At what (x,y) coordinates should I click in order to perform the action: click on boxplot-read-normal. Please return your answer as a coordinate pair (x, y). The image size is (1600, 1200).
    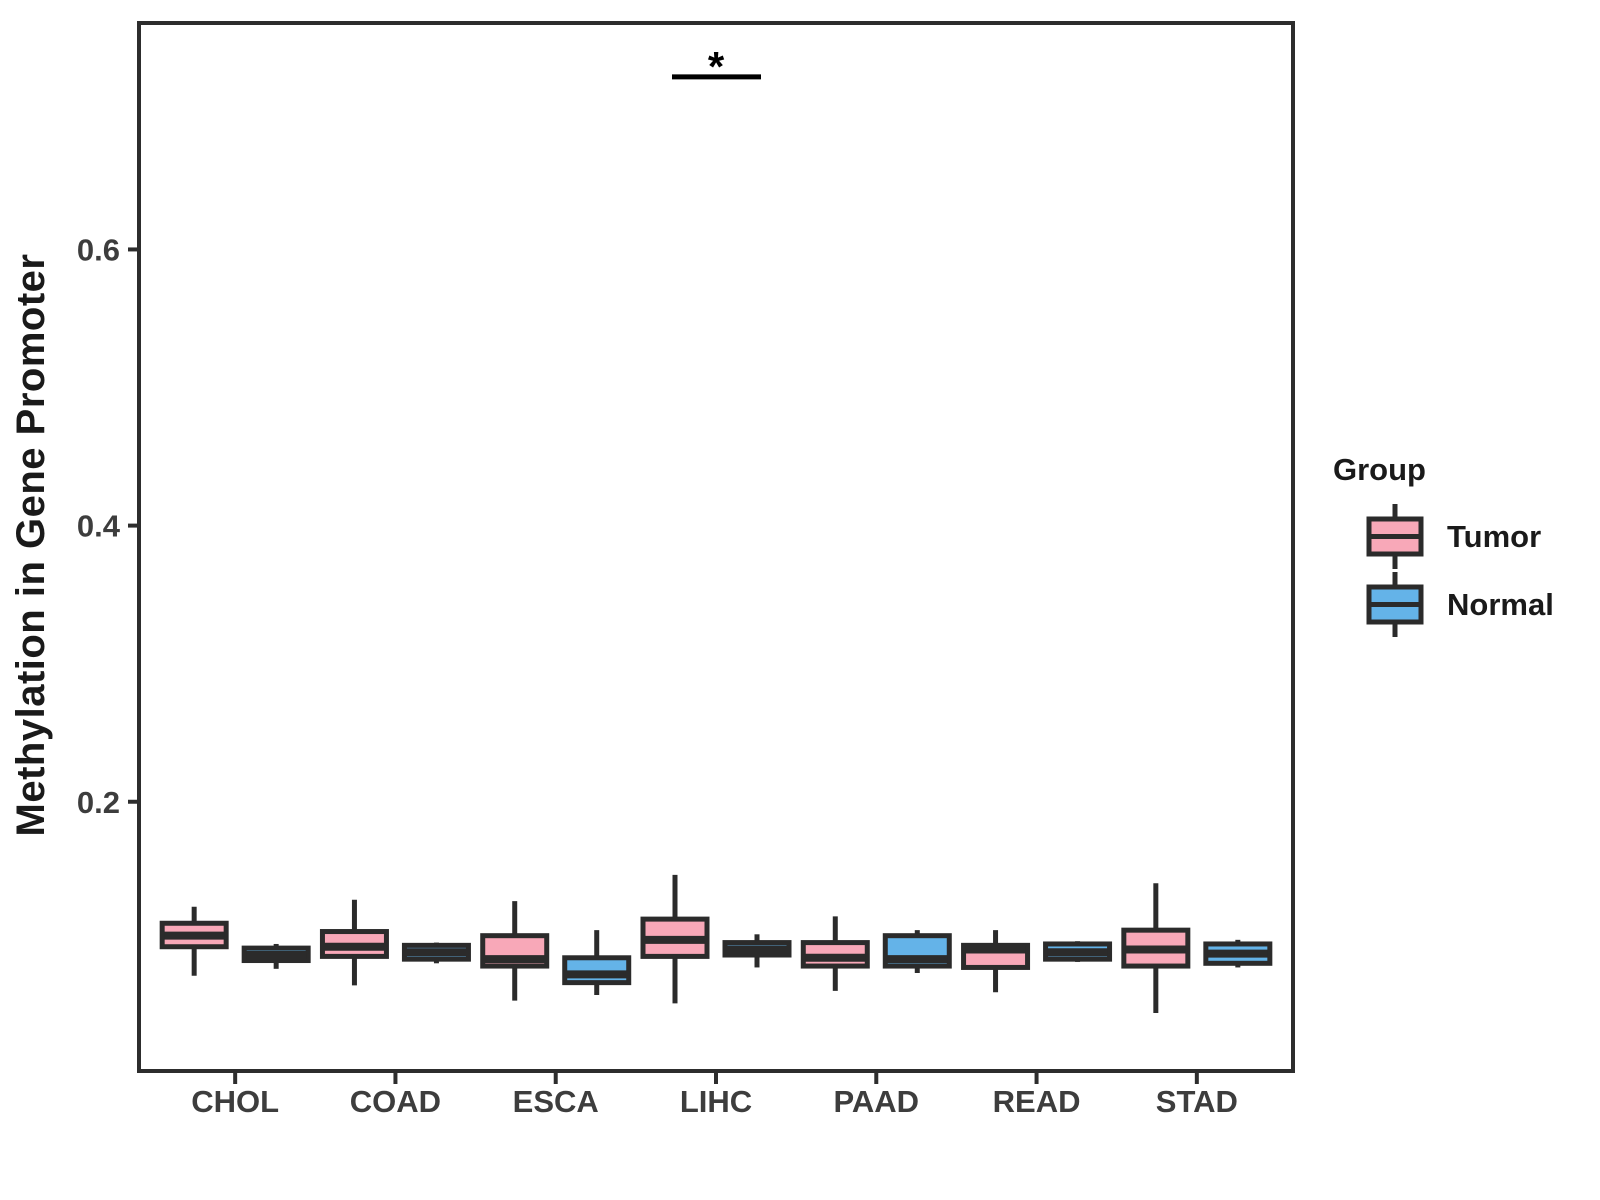
    Looking at the image, I should click on (1078, 951).